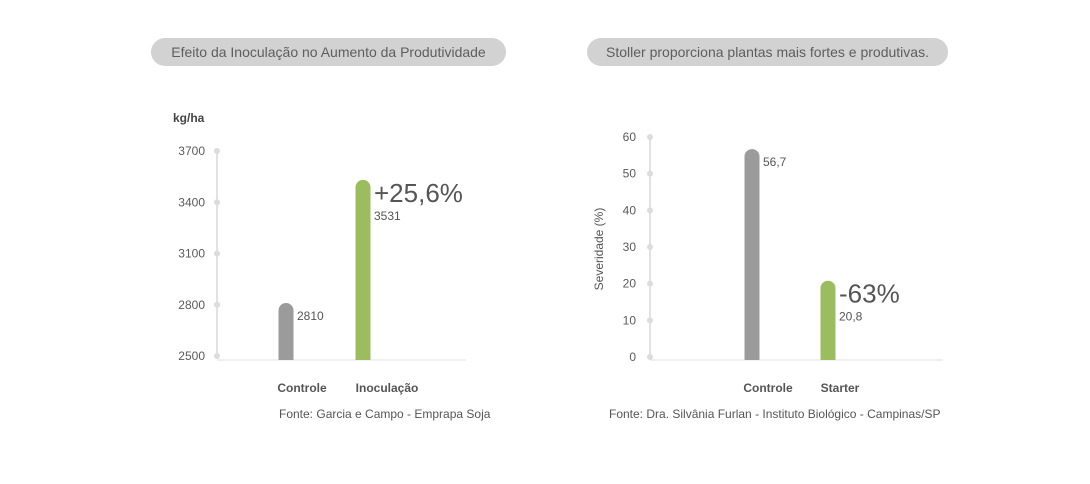 The image size is (1090, 484). Describe the element at coordinates (191, 151) in the screenshot. I see `y-tick-label: 3700` at that location.